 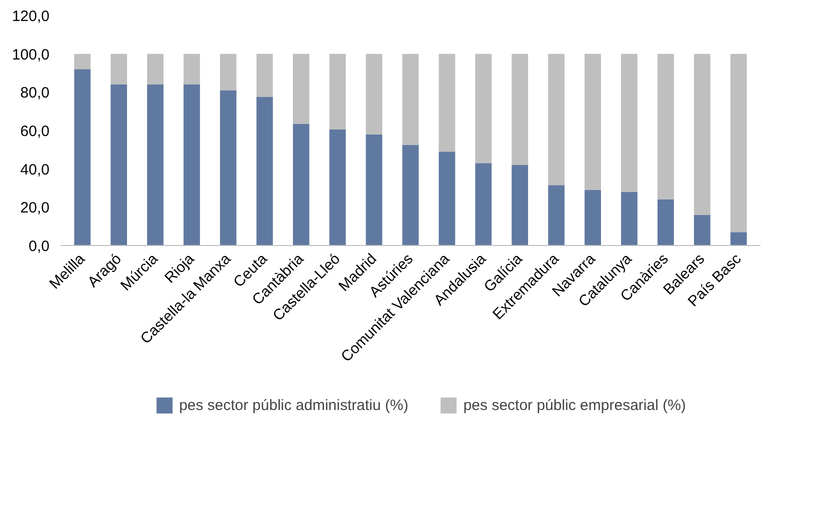 What do you see at coordinates (35, 169) in the screenshot?
I see `y-tick-label: 40,0` at bounding box center [35, 169].